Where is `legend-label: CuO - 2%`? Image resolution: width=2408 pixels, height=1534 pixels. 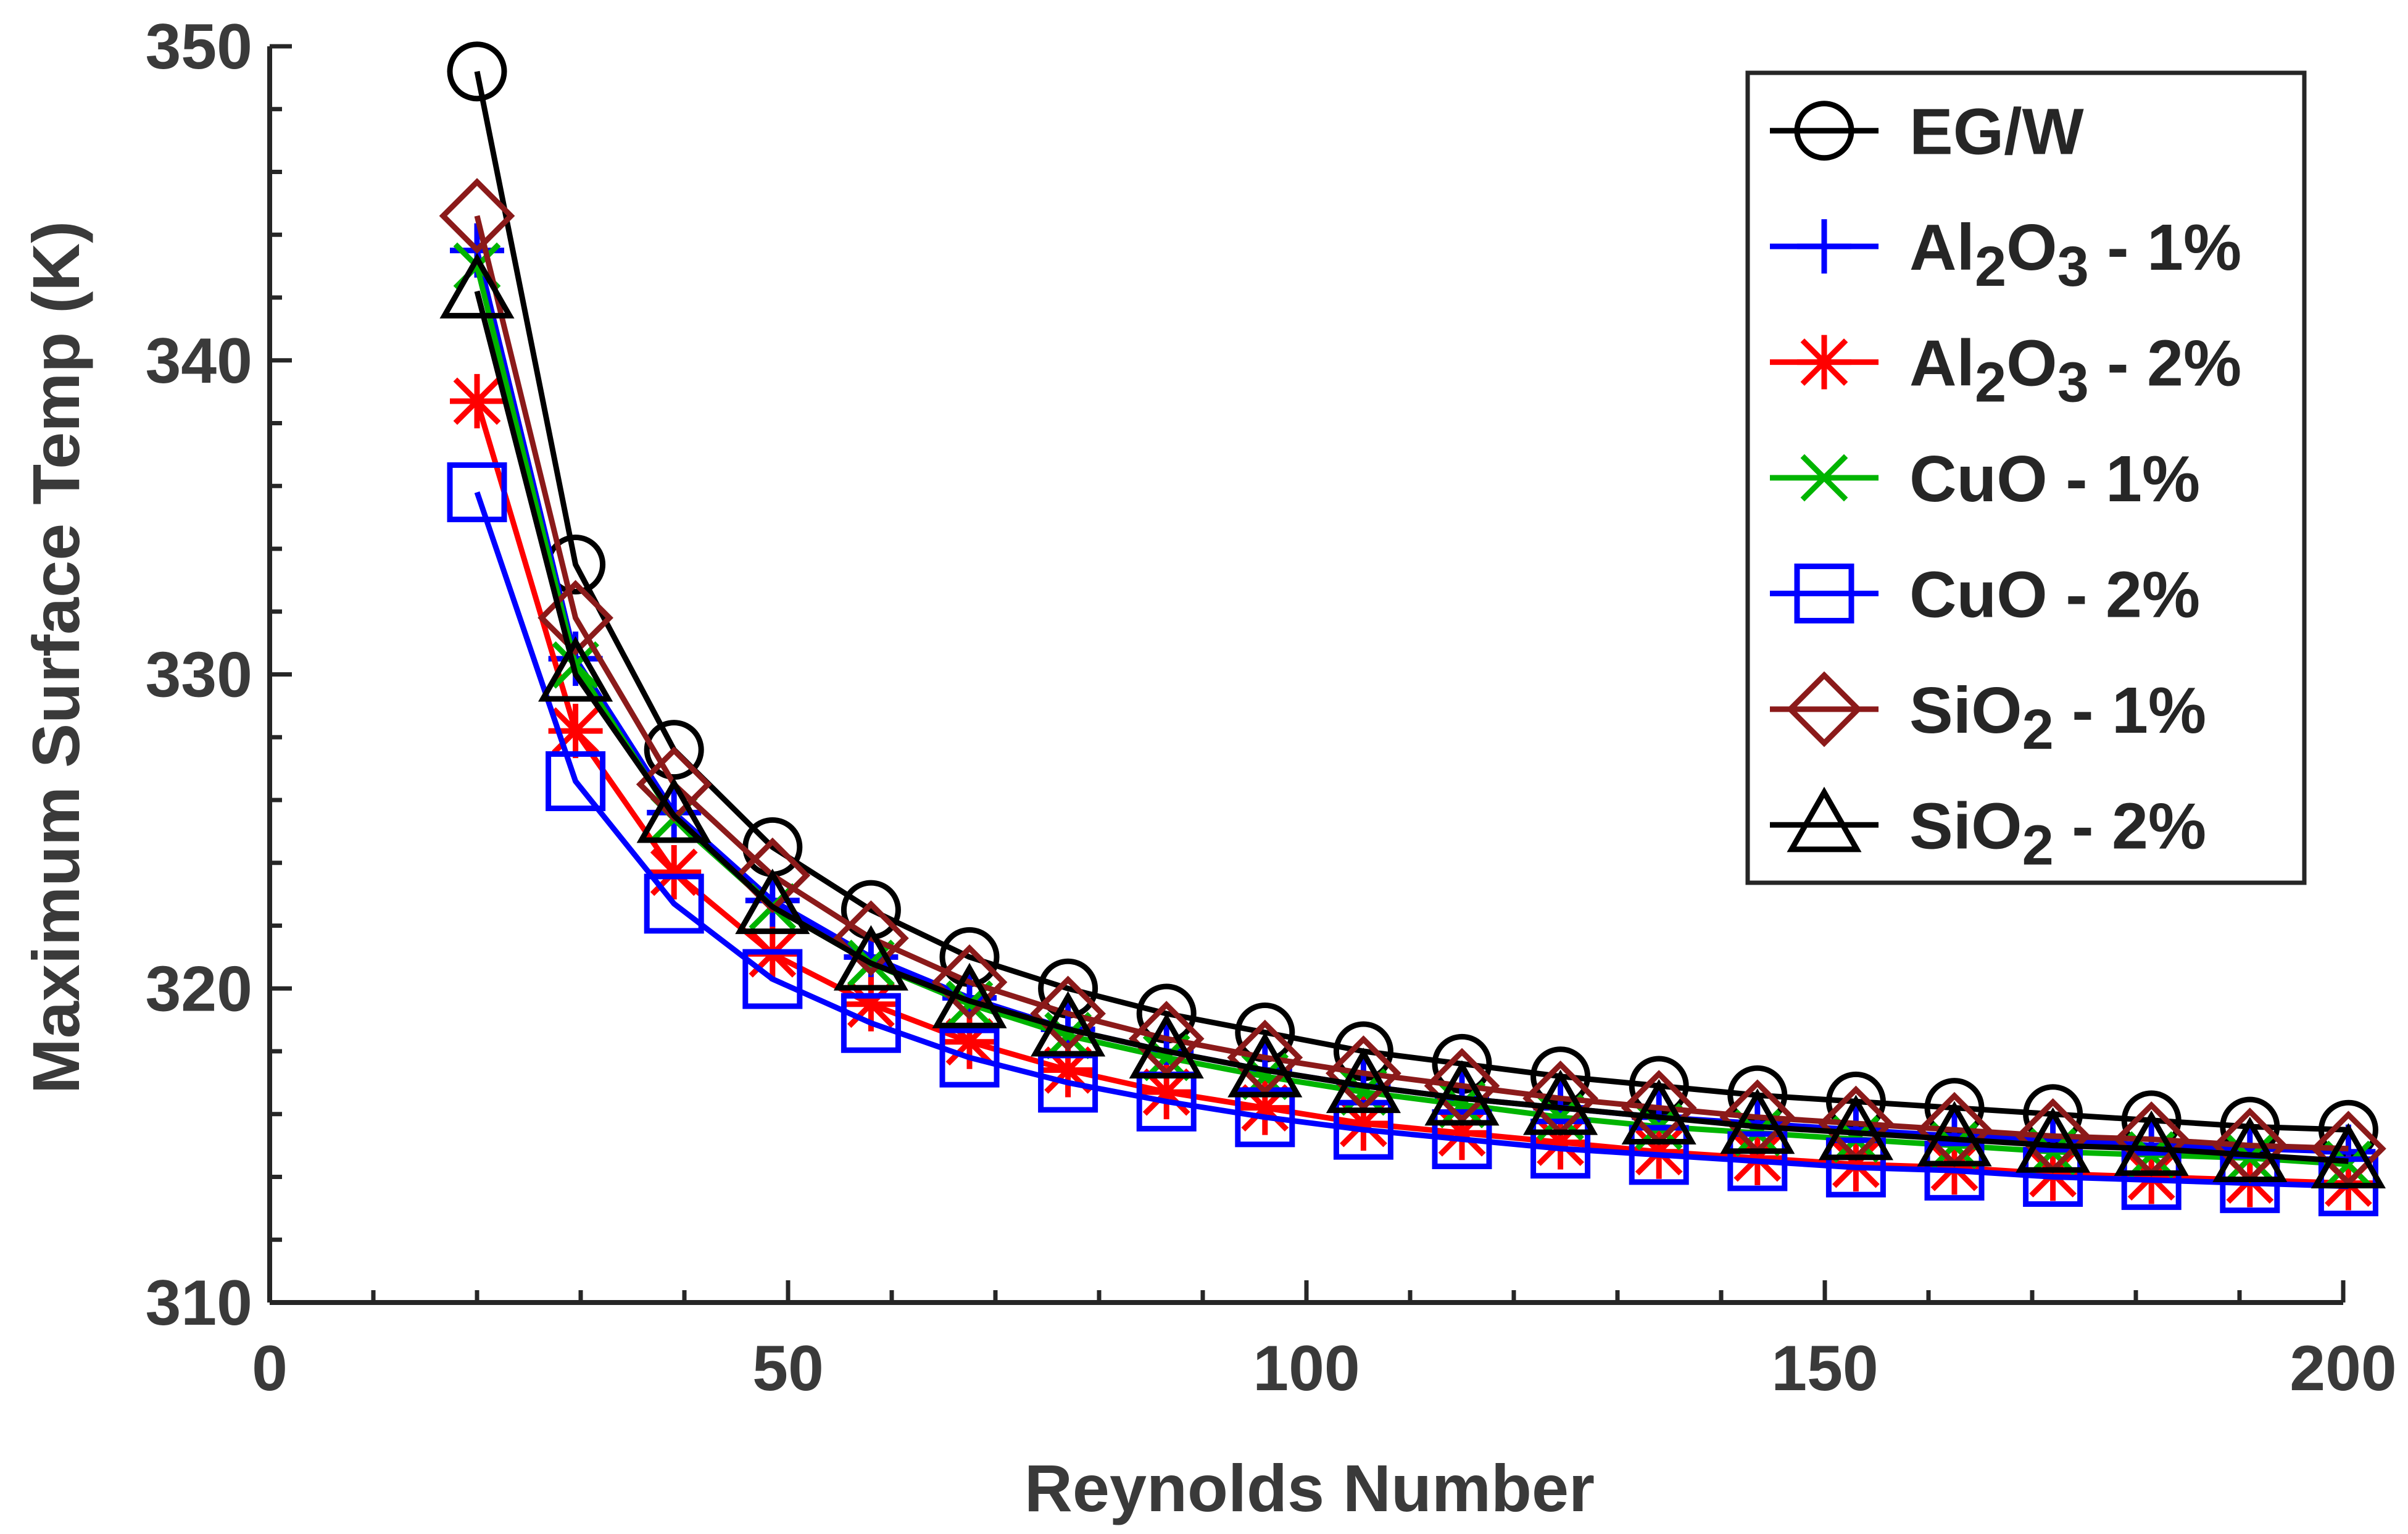
legend-label: CuO - 2% is located at coordinates (2054, 594).